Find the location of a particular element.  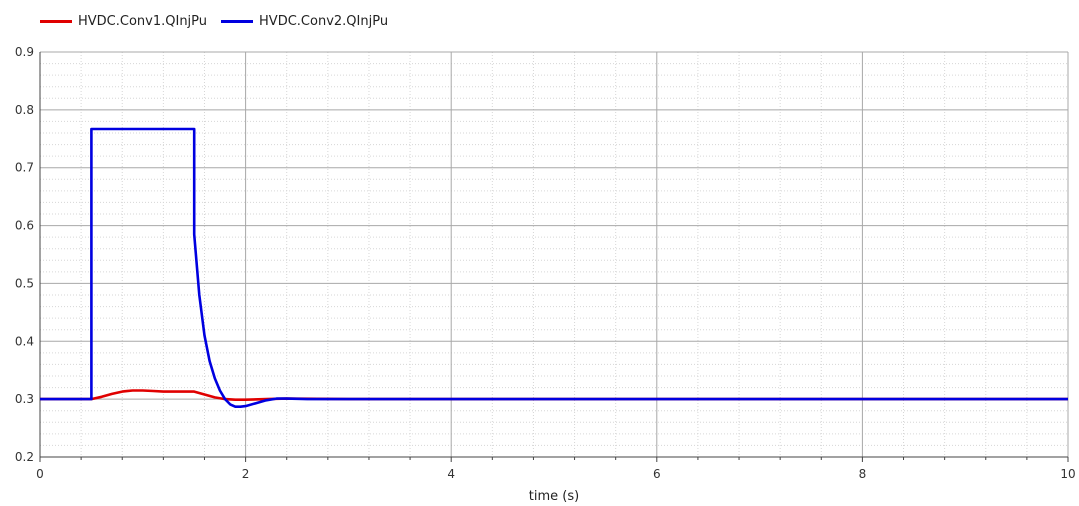

legend-item-conv1: HVDC.Conv1.QInjPu is located at coordinates (123, 21).